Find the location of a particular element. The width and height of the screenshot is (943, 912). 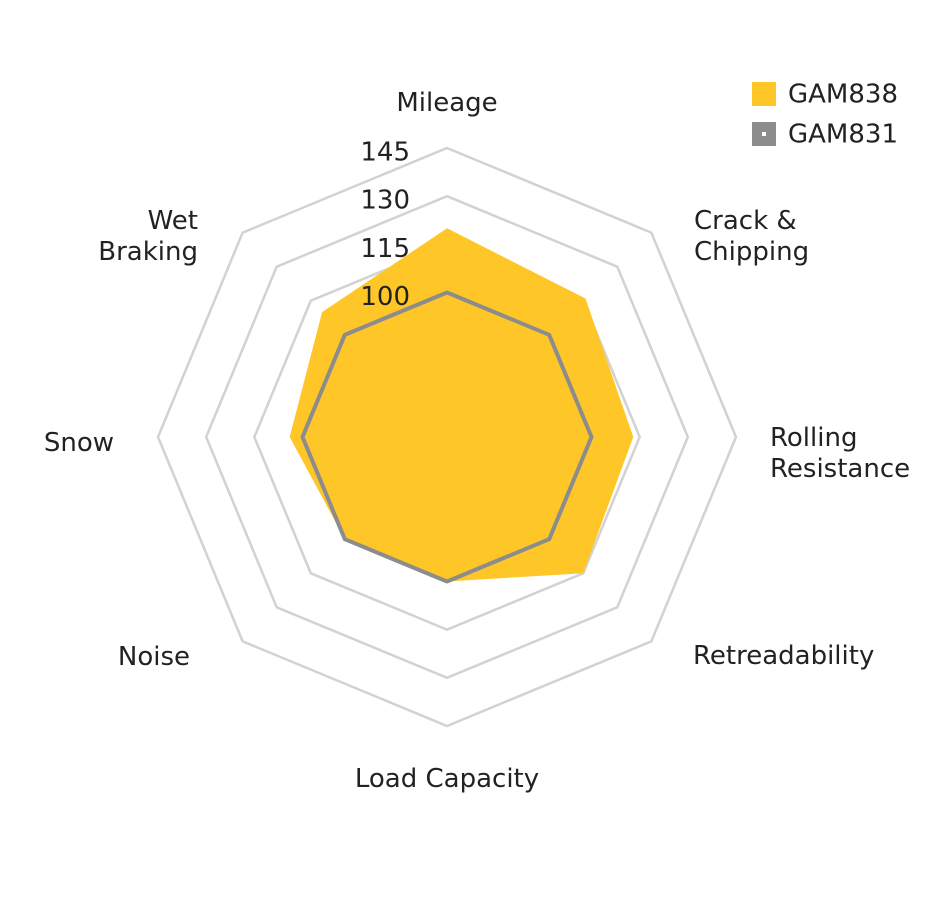

axis-label: Load Capacity is located at coordinates (447, 779).